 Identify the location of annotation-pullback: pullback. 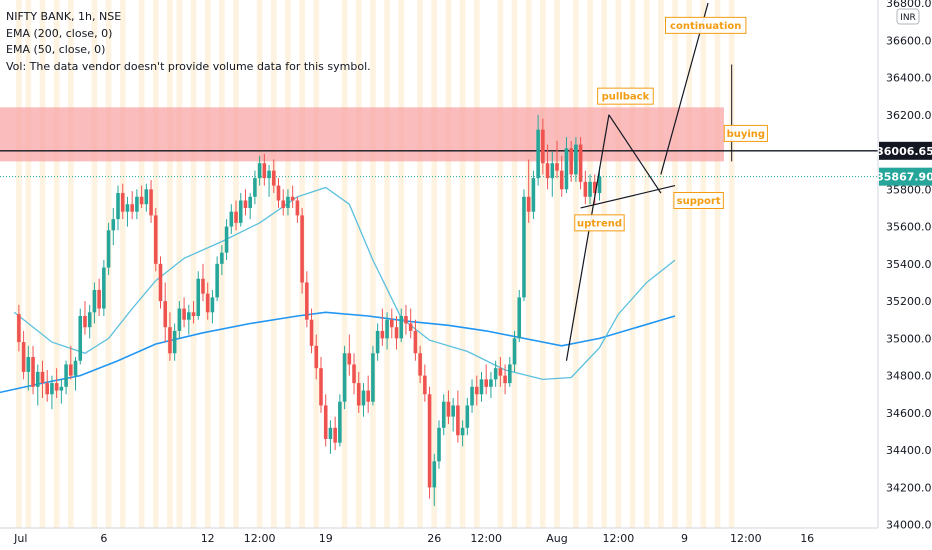
(625, 96).